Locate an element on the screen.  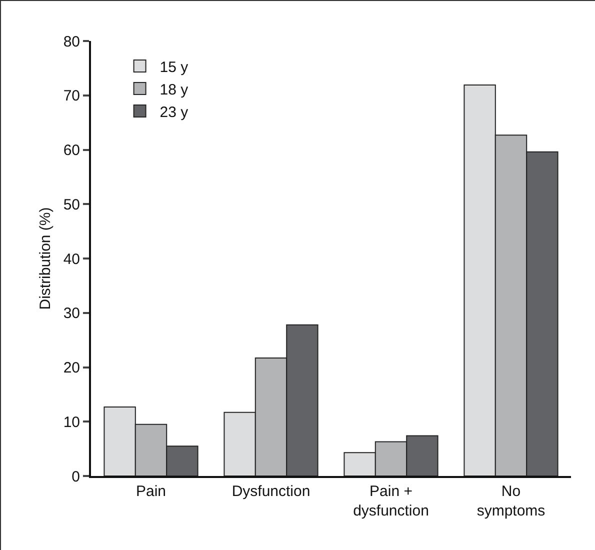
legend-label: 23 y is located at coordinates (174, 112).